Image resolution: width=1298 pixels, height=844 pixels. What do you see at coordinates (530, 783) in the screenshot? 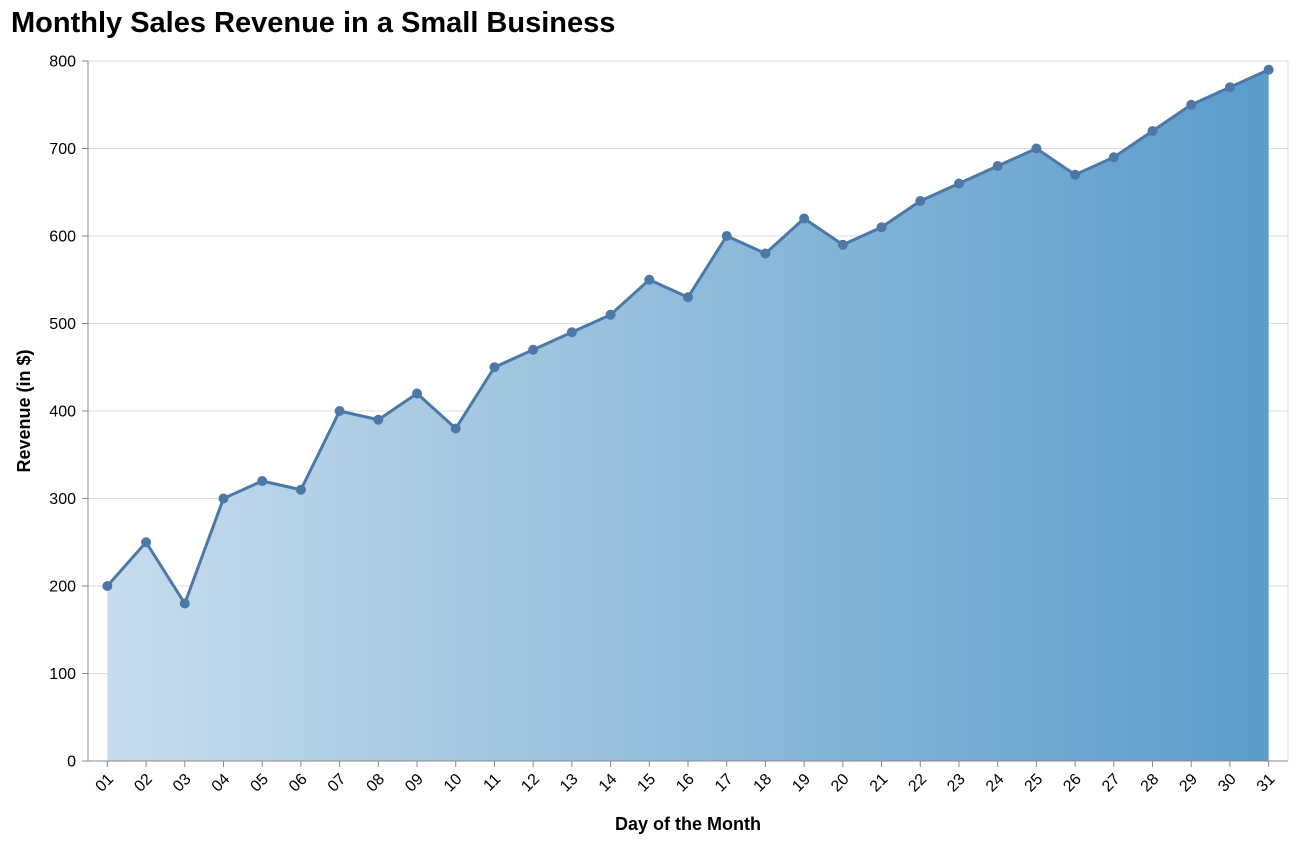
I see `x-tick-label: 12` at bounding box center [530, 783].